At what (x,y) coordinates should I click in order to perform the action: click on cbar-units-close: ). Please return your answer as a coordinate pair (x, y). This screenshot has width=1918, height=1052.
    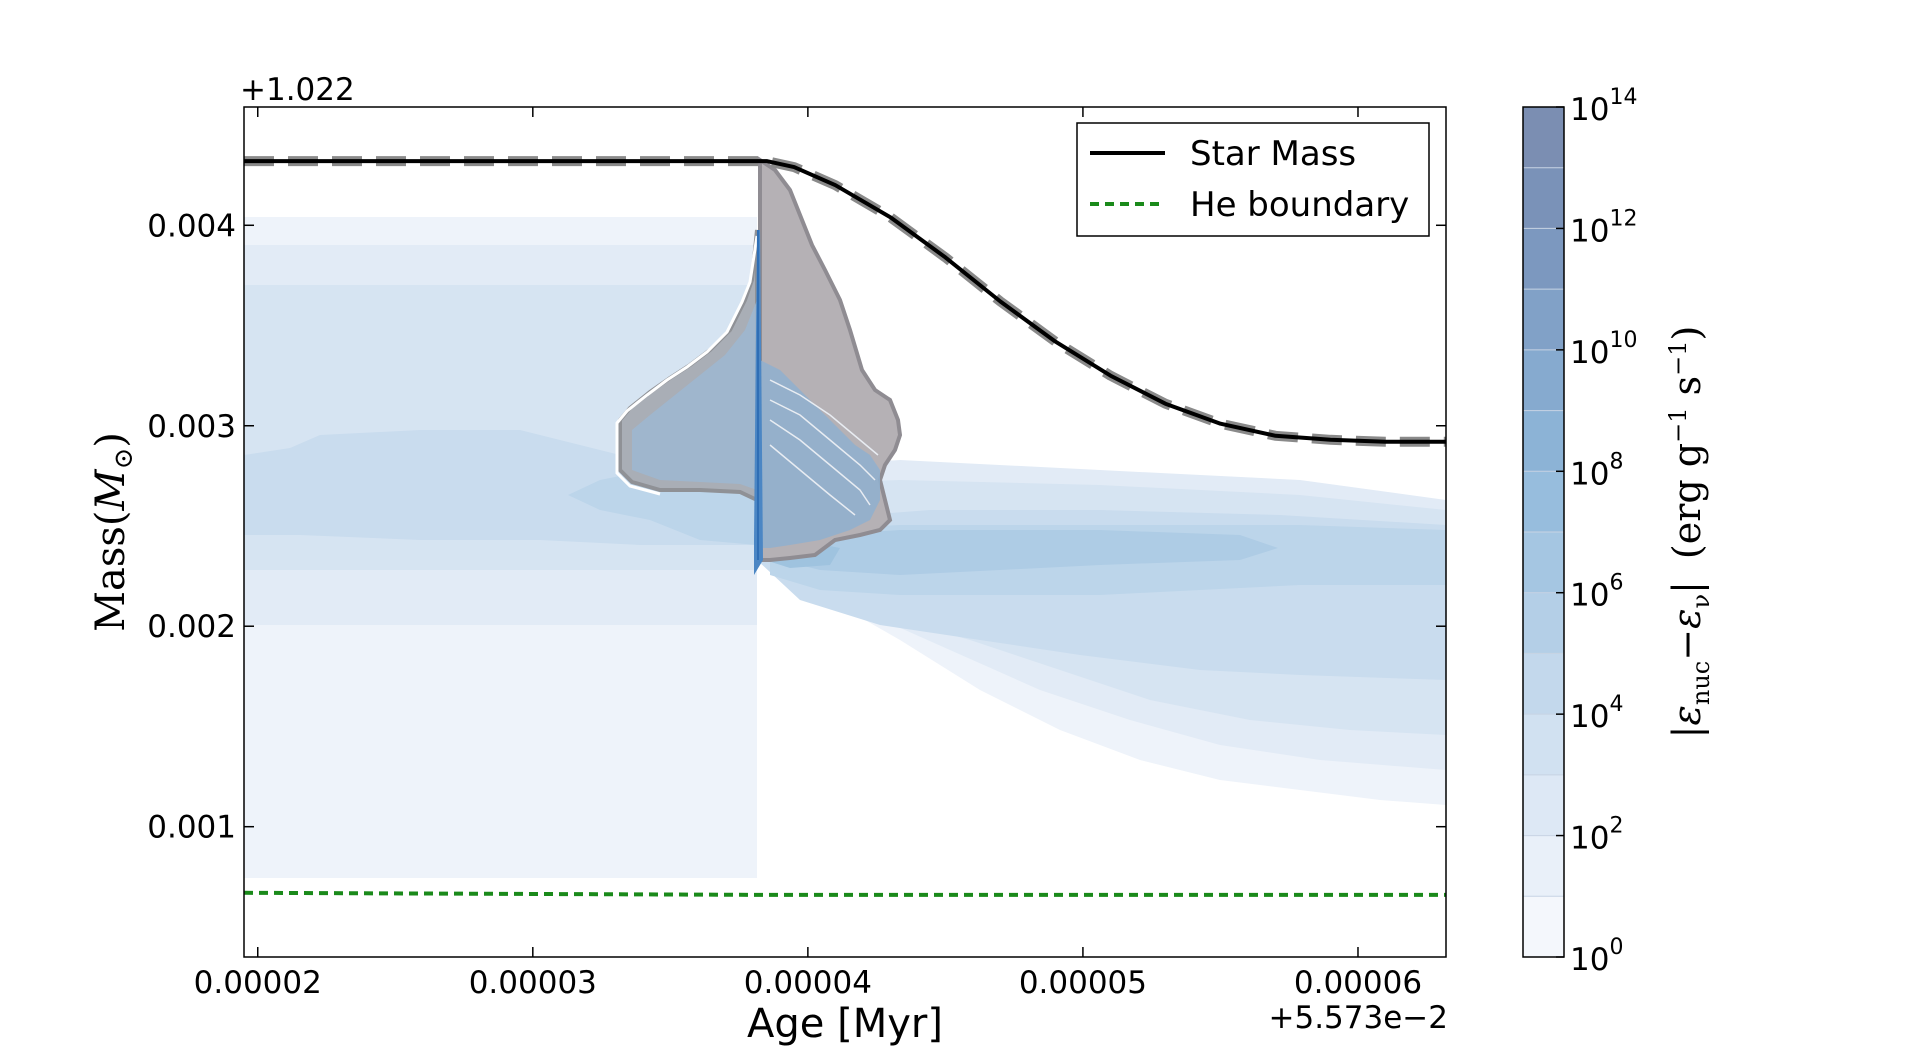
    Looking at the image, I should click on (1687, 333).